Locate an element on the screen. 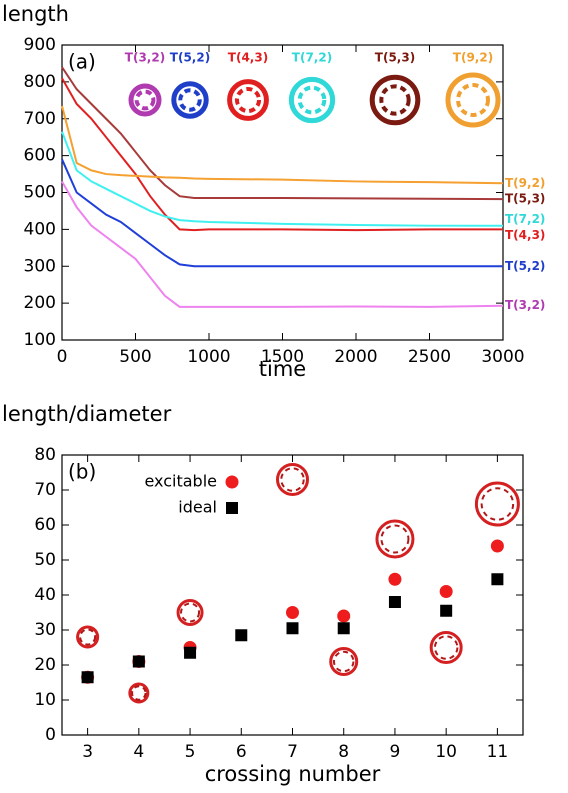 The width and height of the screenshot is (568, 793). x-tick-label: 2000 is located at coordinates (355, 357).